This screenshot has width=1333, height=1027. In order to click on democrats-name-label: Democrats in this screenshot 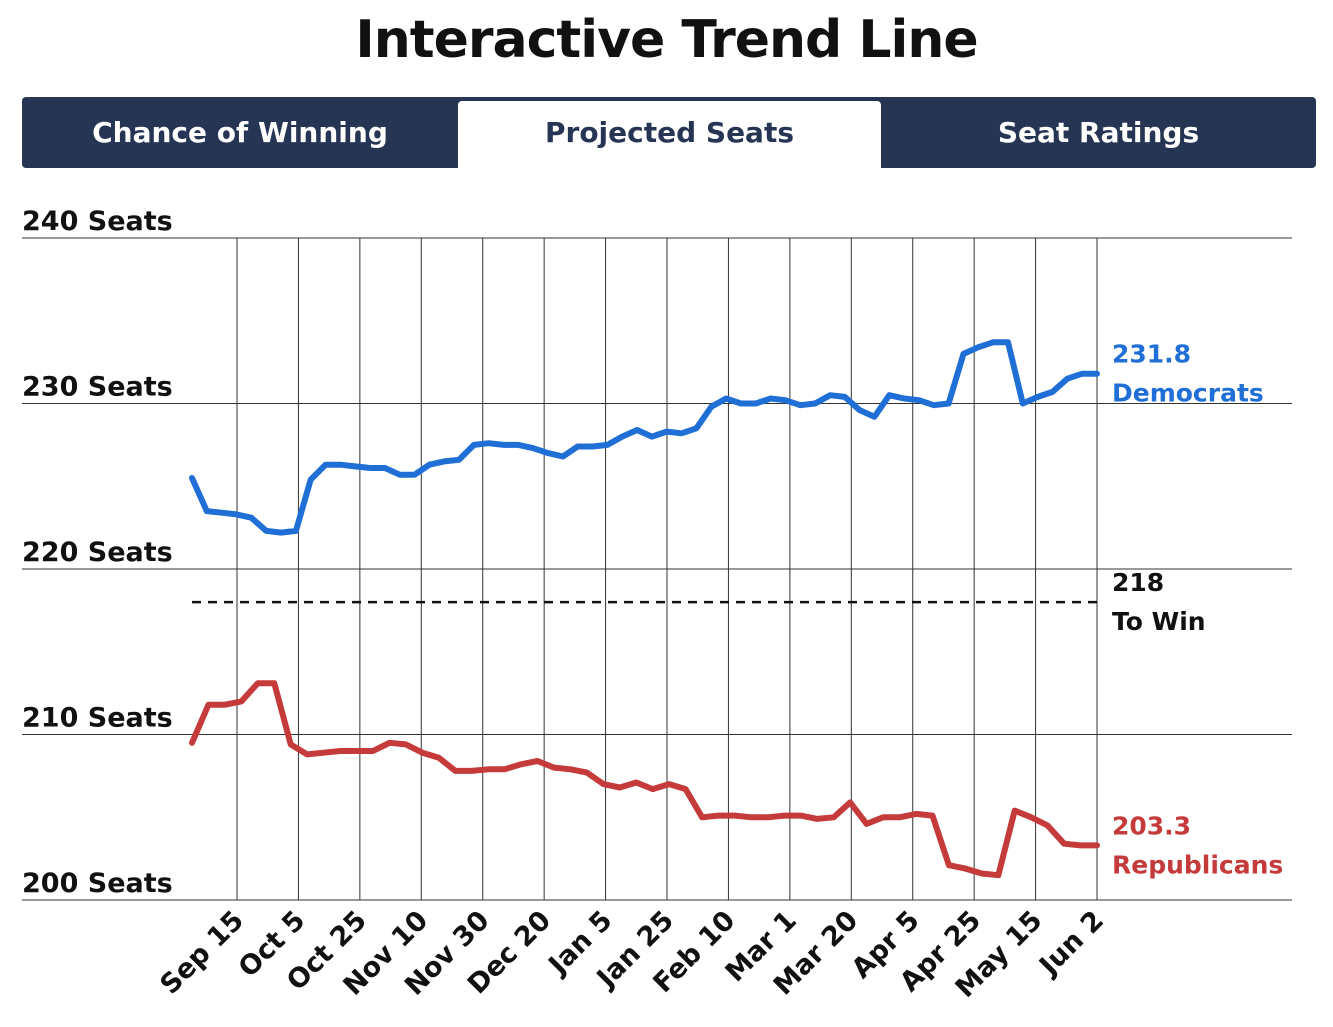, I will do `click(1188, 393)`.